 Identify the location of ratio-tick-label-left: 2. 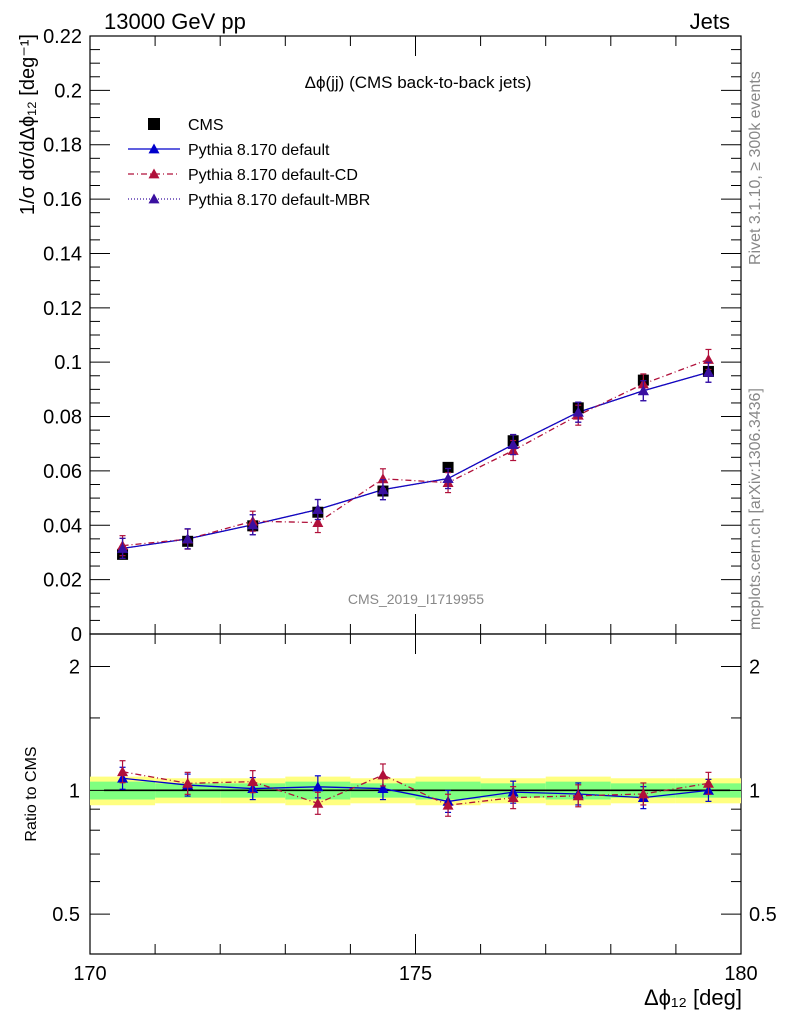
(74, 668).